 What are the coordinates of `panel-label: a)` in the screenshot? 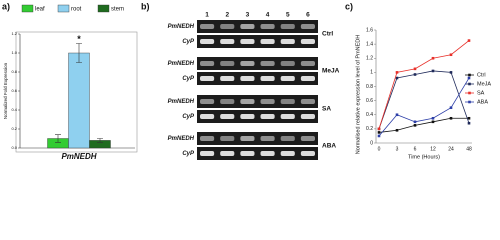 It's located at (6, 6).